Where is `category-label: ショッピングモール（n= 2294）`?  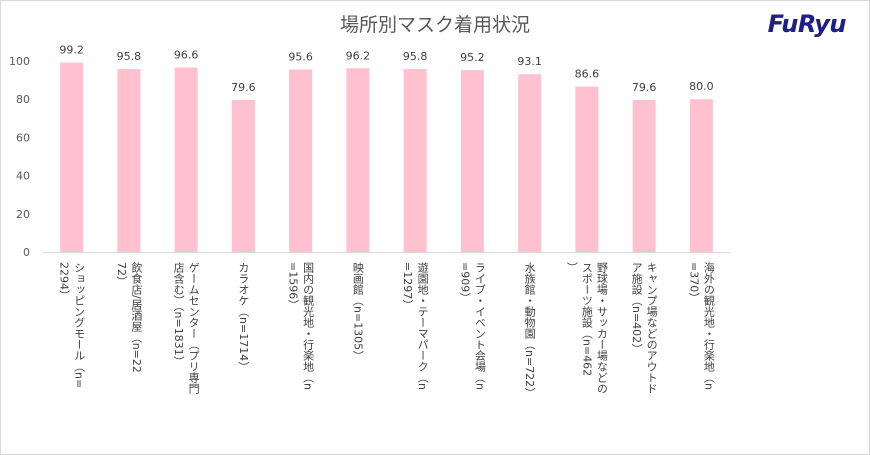 category-label: ショッピングモール（n= 2294） is located at coordinates (71, 325).